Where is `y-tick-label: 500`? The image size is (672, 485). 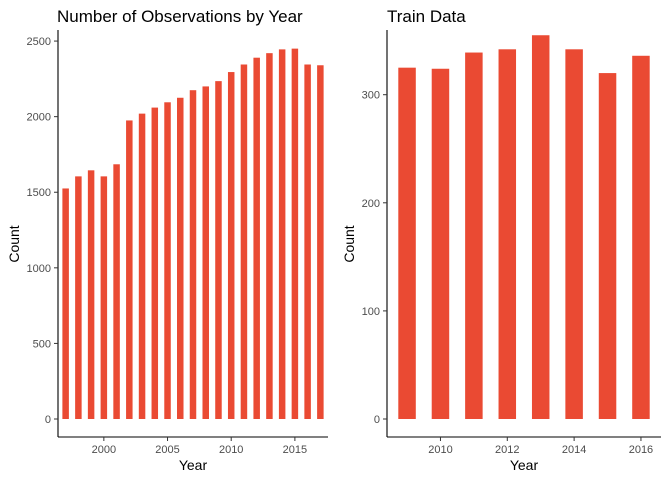
y-tick-label: 500 is located at coordinates (42, 344).